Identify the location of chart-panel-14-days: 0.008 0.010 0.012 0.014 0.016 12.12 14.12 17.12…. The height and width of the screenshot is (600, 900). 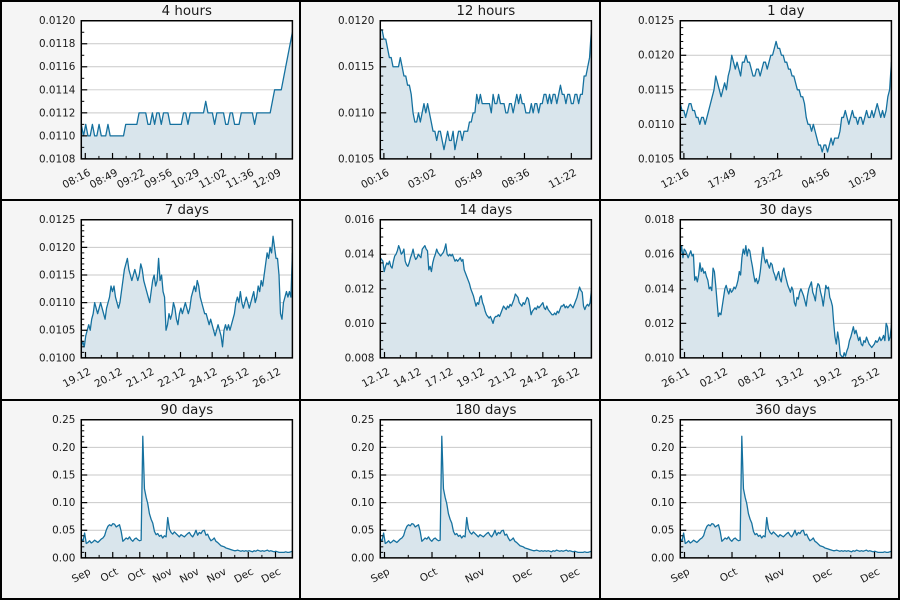
(450, 300).